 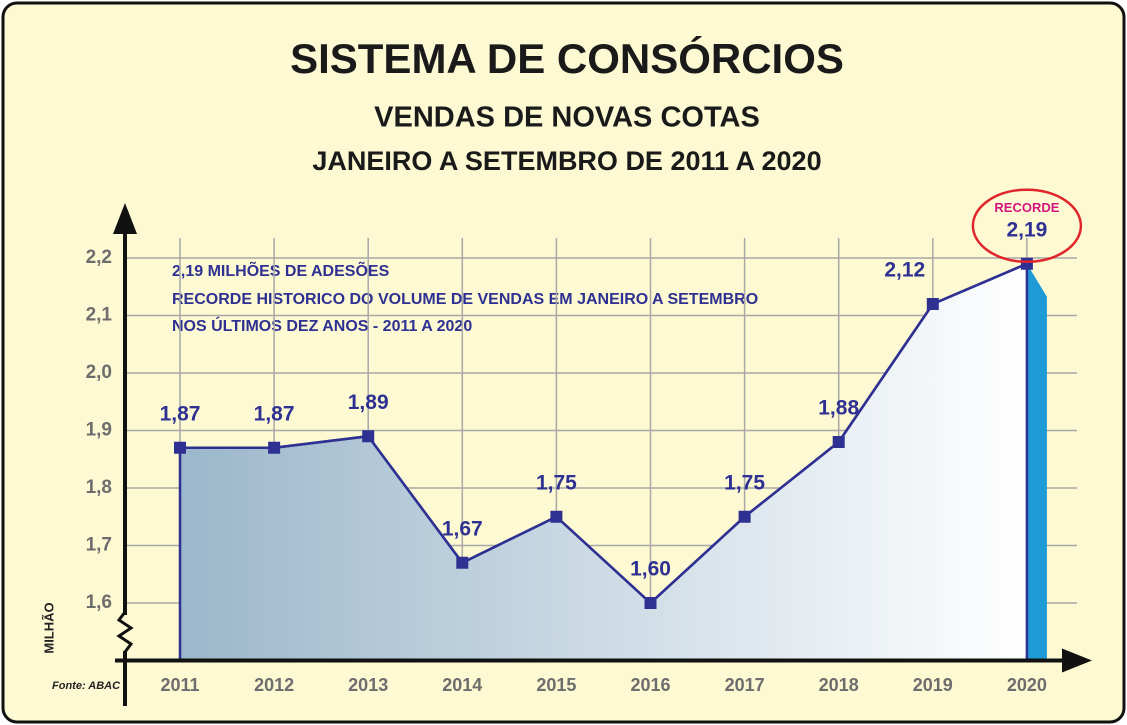 What do you see at coordinates (99, 315) in the screenshot?
I see `y-tick-label: 2,1` at bounding box center [99, 315].